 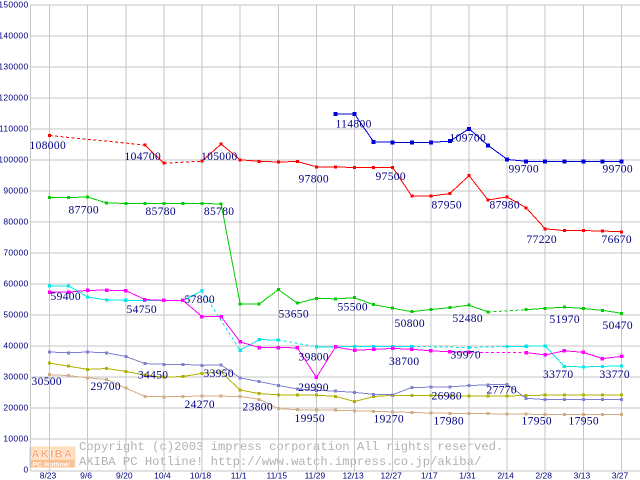 What do you see at coordinates (14, 129) in the screenshot?
I see `svg-text: 110000` at bounding box center [14, 129].